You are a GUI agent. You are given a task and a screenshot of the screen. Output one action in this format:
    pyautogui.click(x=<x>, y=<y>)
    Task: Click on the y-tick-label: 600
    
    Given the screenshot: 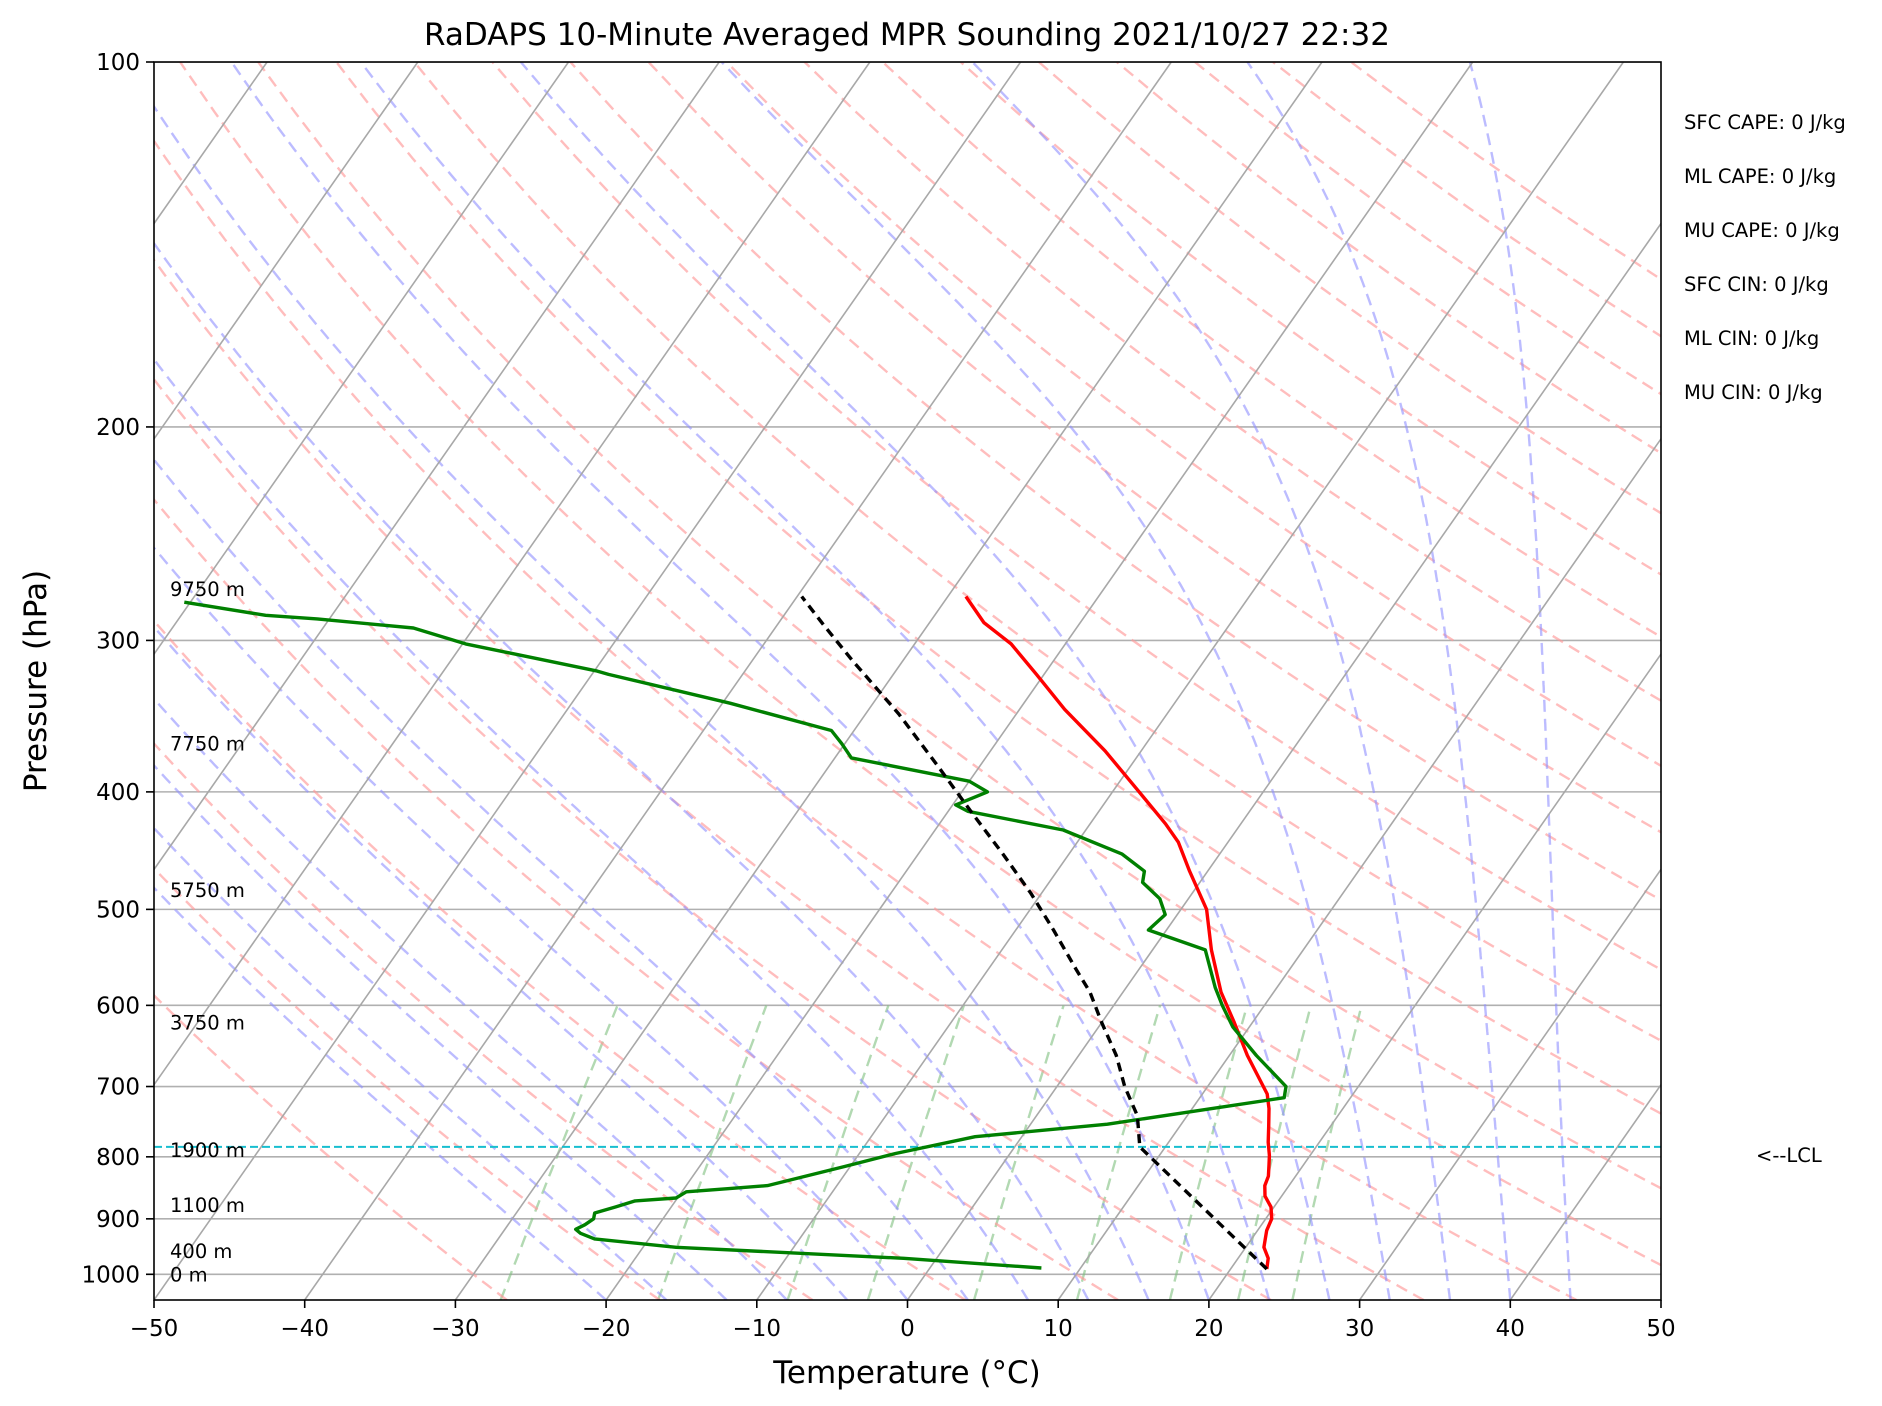 What is the action you would take?
    pyautogui.click(x=118, y=1006)
    